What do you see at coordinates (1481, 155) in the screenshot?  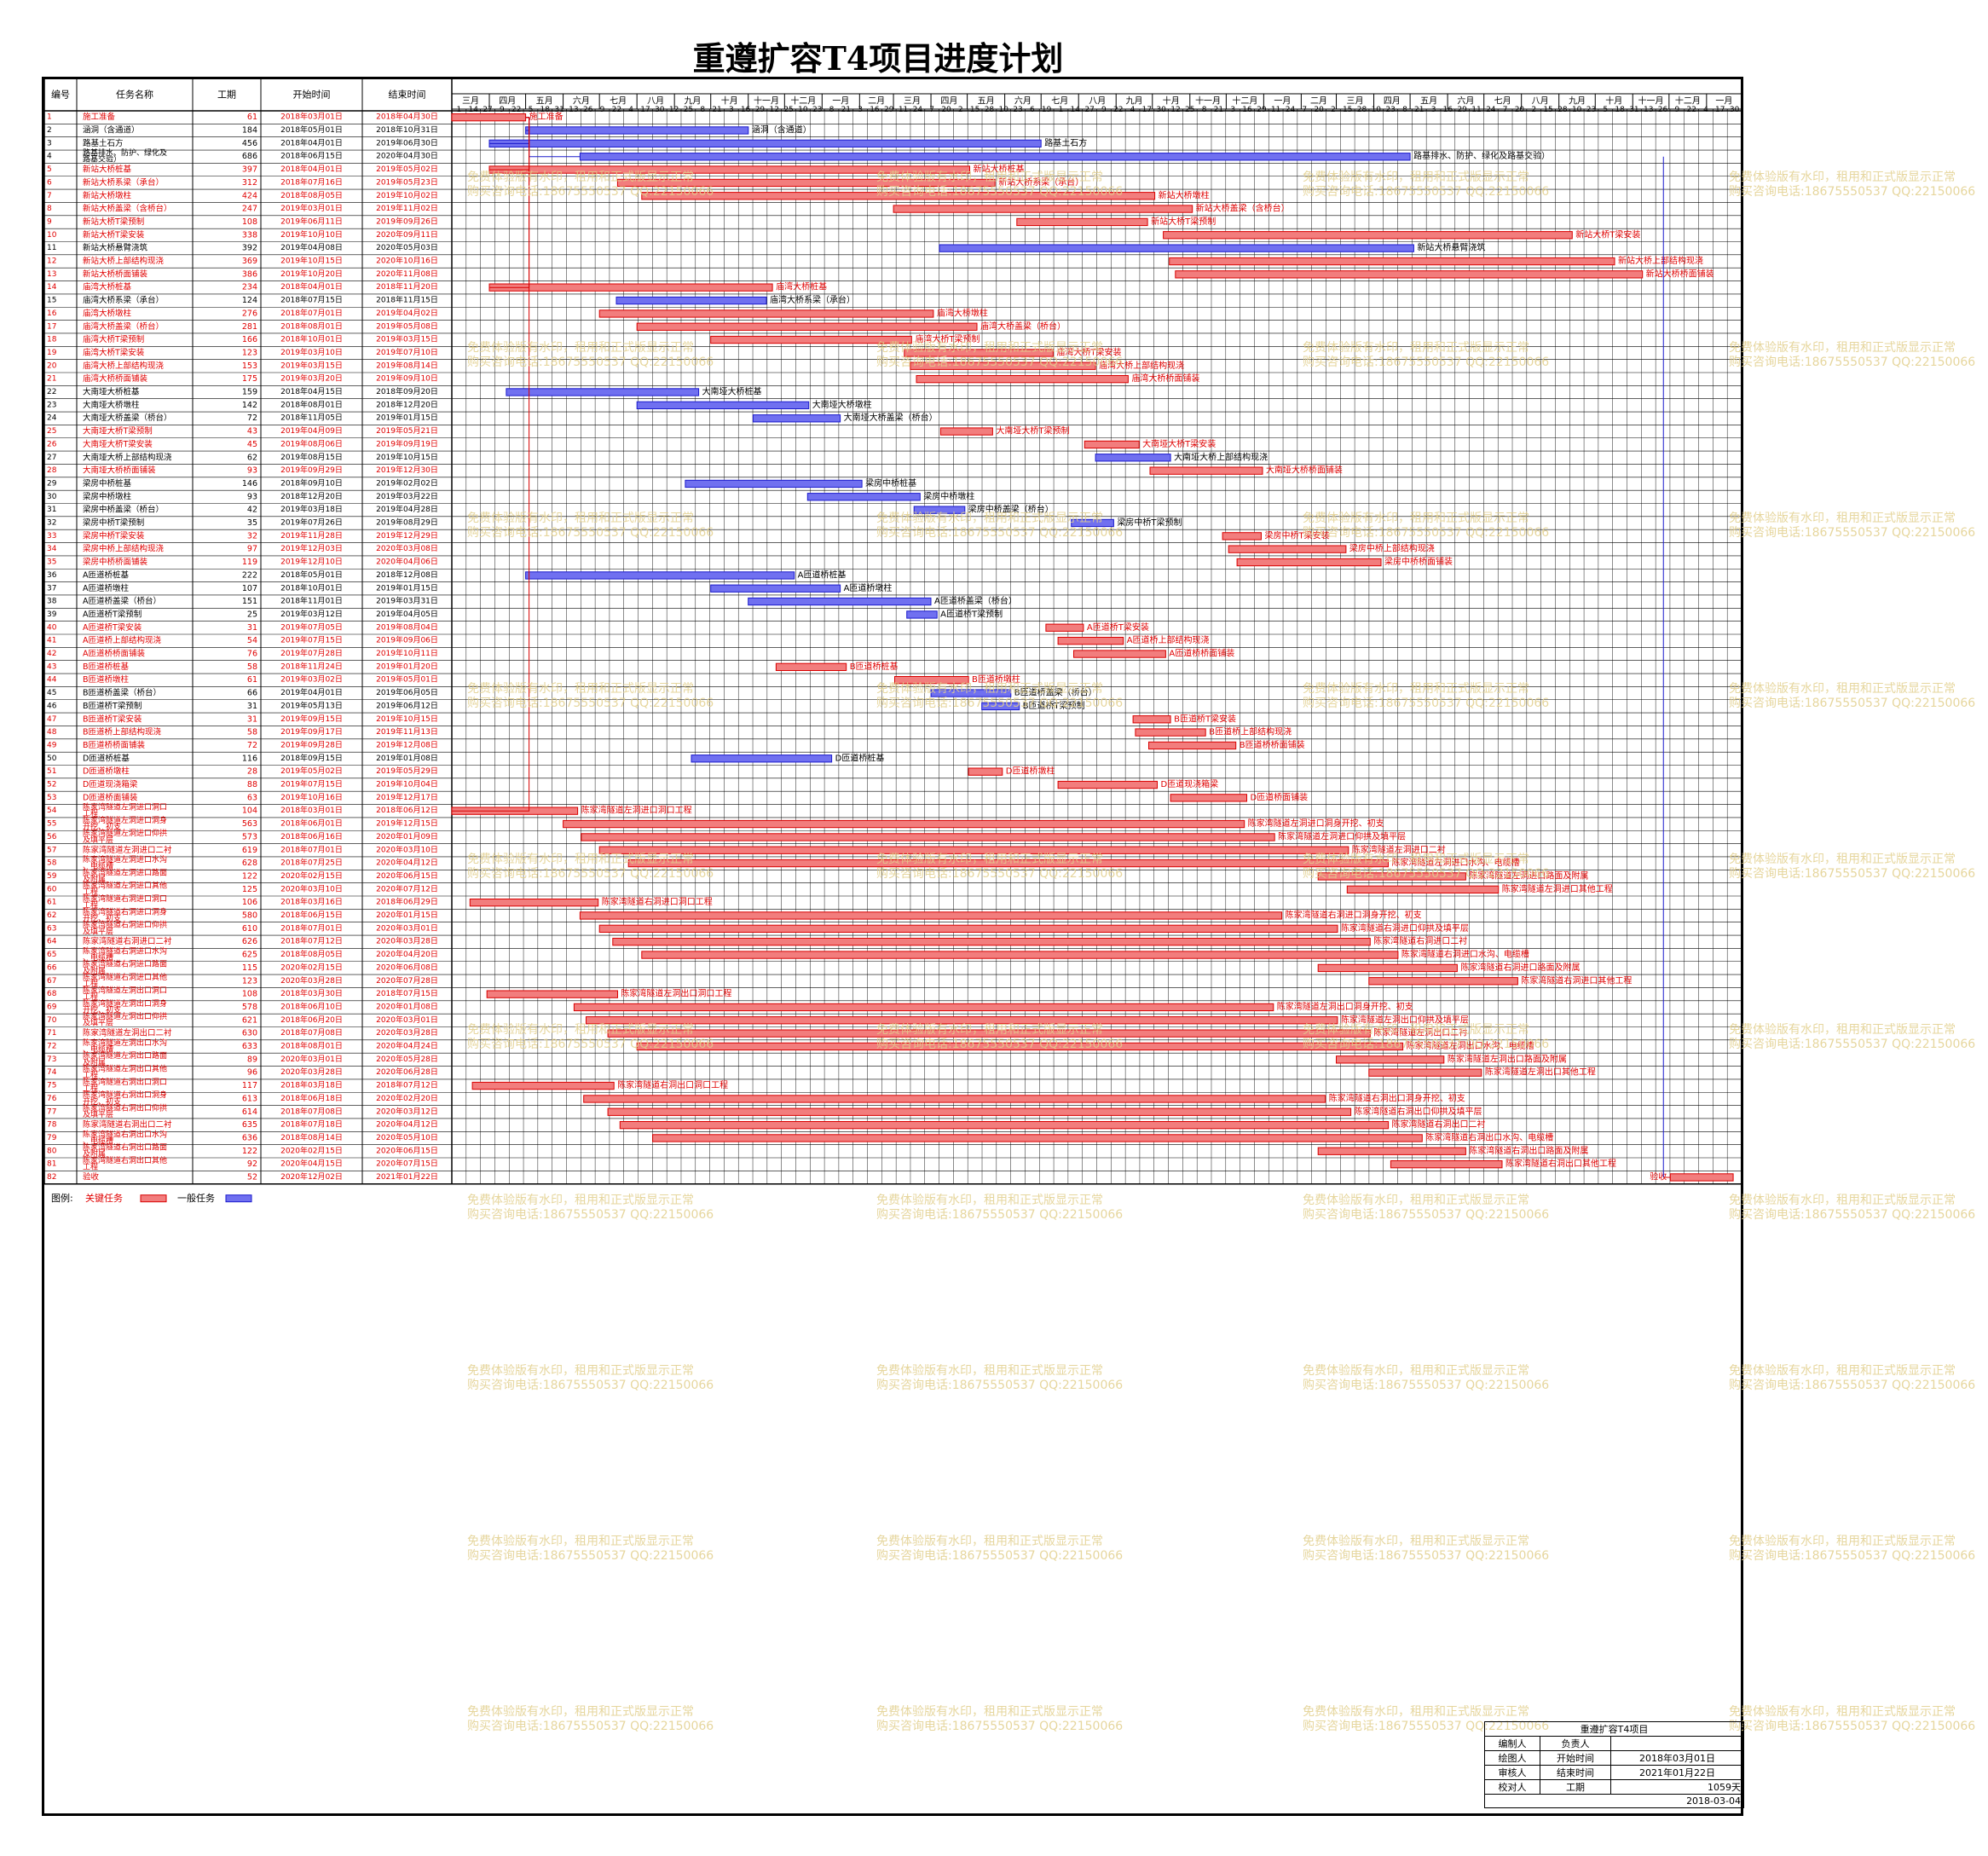 I see `bar-label: 路基排水、防护、绿化及路基交验）` at bounding box center [1481, 155].